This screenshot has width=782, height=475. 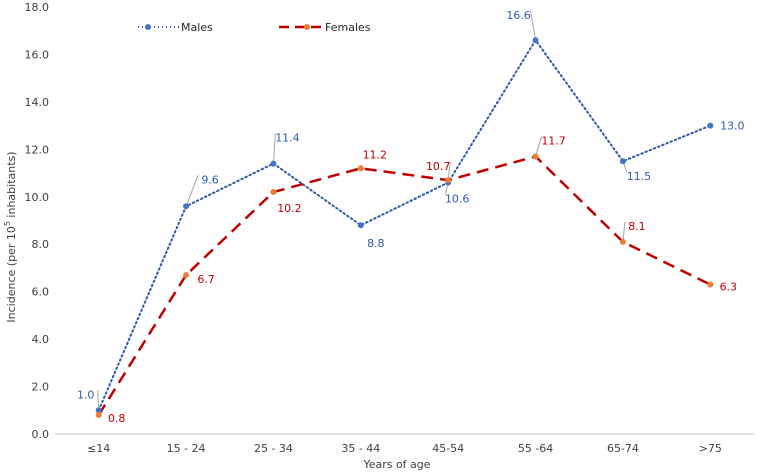 What do you see at coordinates (10, 236) in the screenshot?
I see `y-axis-title: Incidence (per 105 inhabitants)` at bounding box center [10, 236].